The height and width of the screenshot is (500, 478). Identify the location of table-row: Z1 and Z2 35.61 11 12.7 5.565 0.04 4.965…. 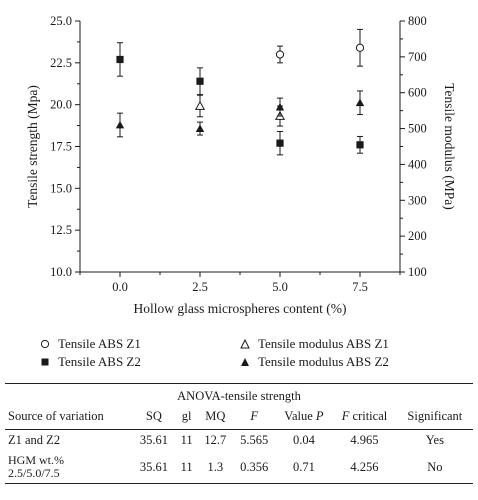
(239, 441).